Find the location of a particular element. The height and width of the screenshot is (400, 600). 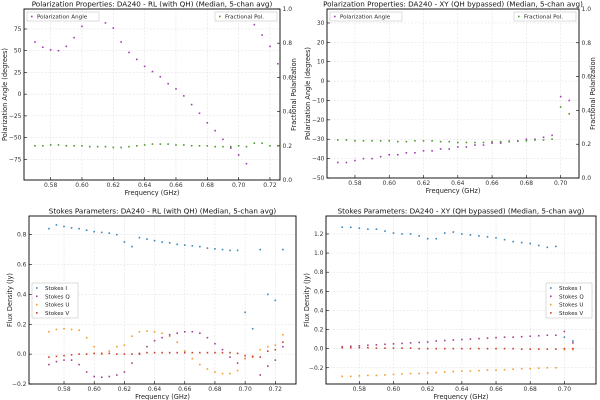

legend-label: Polarization Angle is located at coordinates (365, 18).